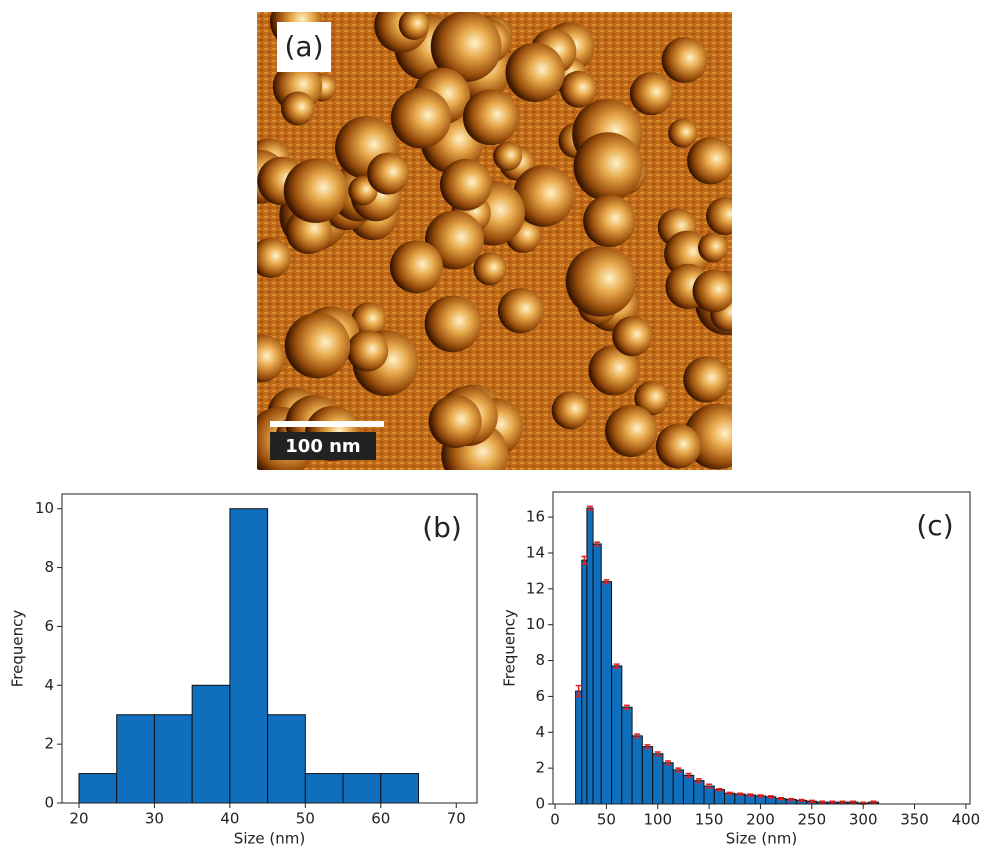 This screenshot has width=987, height=854. I want to click on x-tick-label: 20, so click(78, 819).